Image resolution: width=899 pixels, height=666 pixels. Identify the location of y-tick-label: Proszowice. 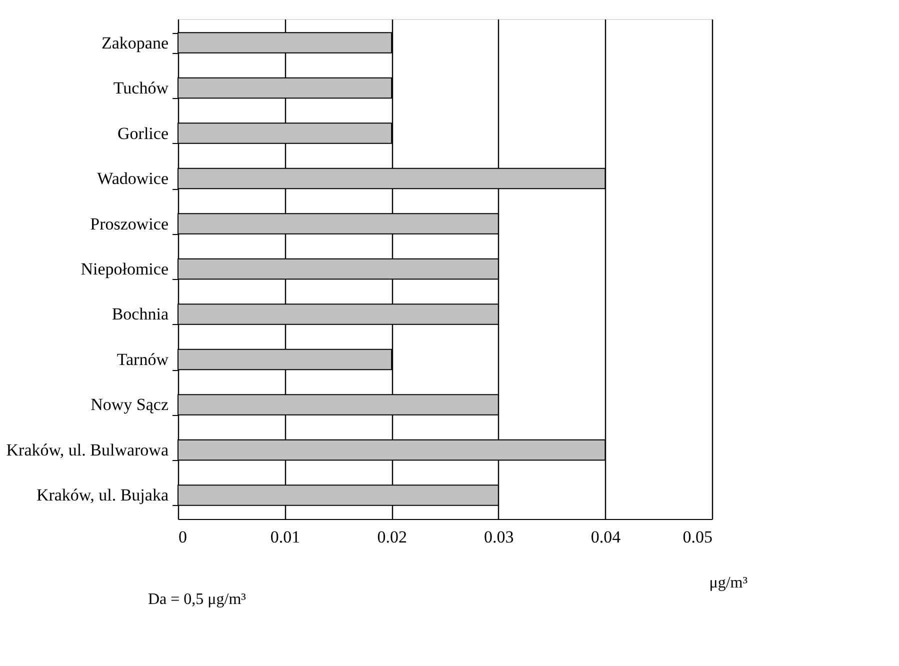
(129, 224).